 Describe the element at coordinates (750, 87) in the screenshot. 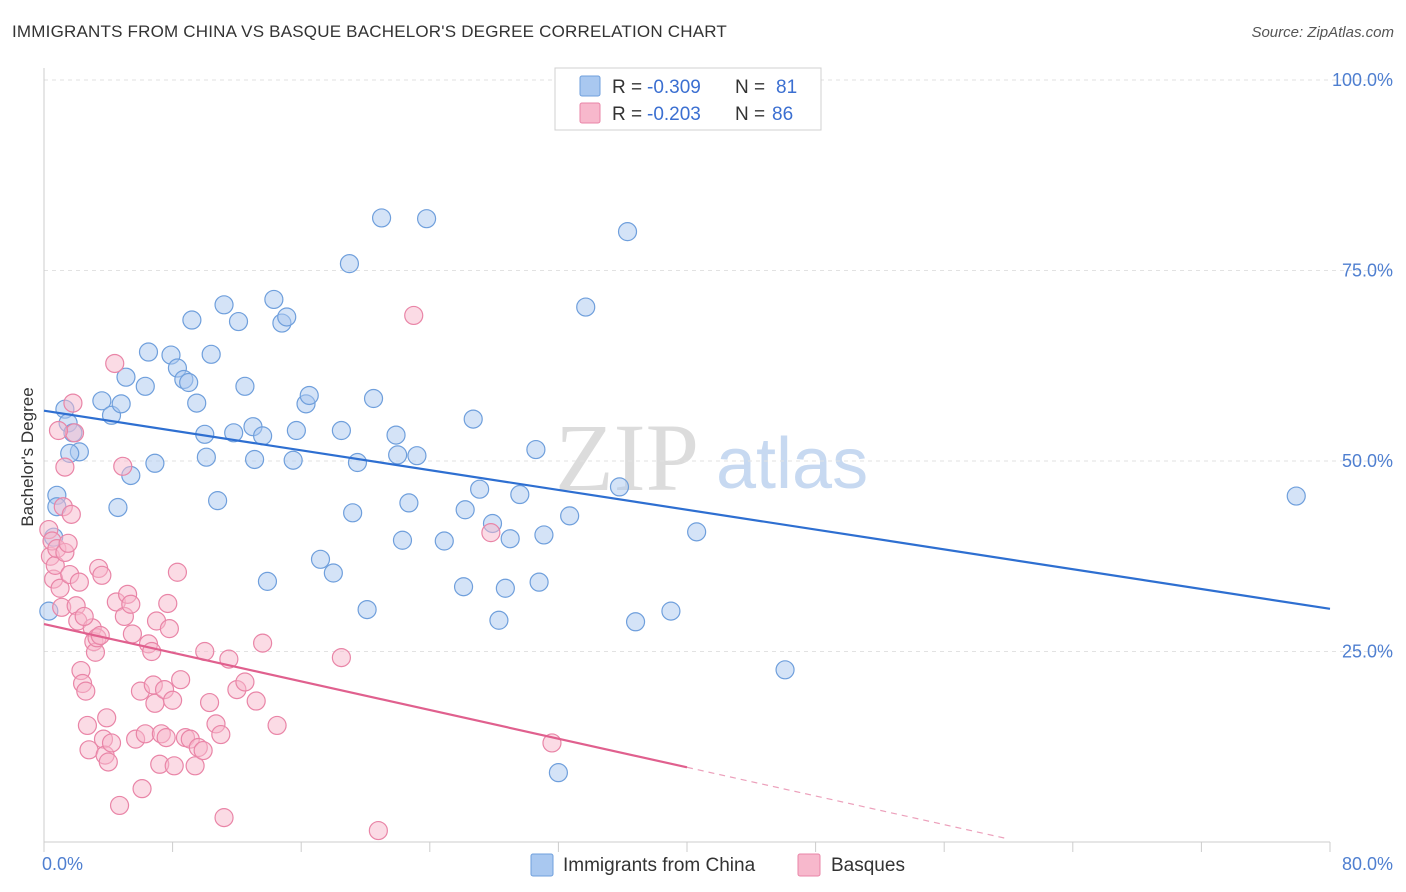

I see `legend-china-n-label: N =` at that location.